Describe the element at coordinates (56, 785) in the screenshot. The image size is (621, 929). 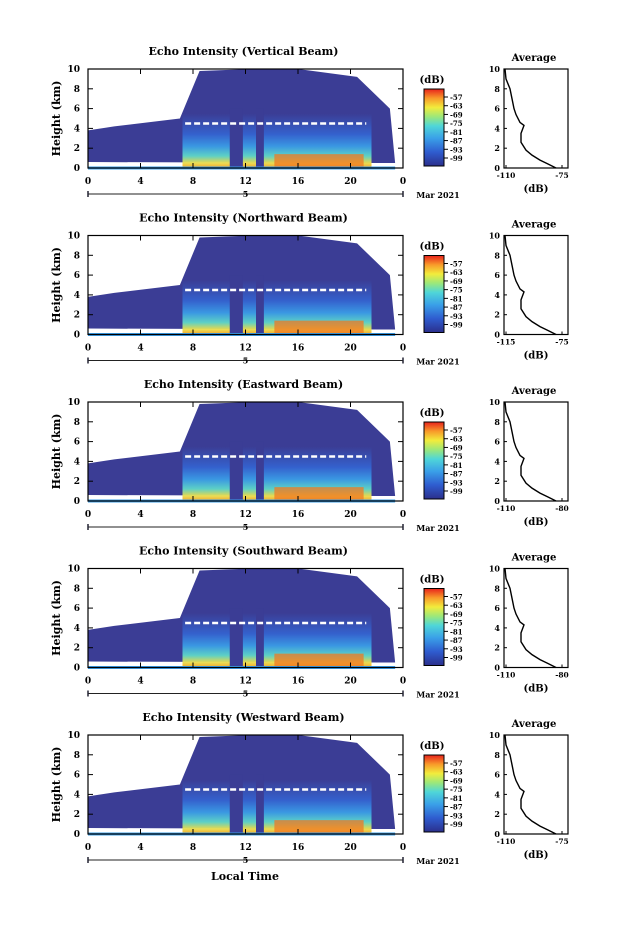
I see `y-axis-label: Height (km)` at that location.